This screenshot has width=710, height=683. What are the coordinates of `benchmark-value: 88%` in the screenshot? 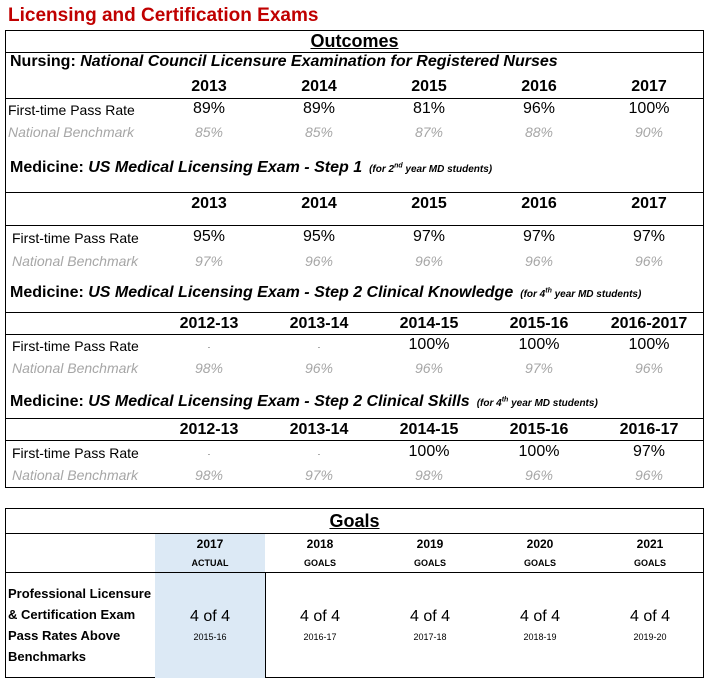 It's located at (539, 132).